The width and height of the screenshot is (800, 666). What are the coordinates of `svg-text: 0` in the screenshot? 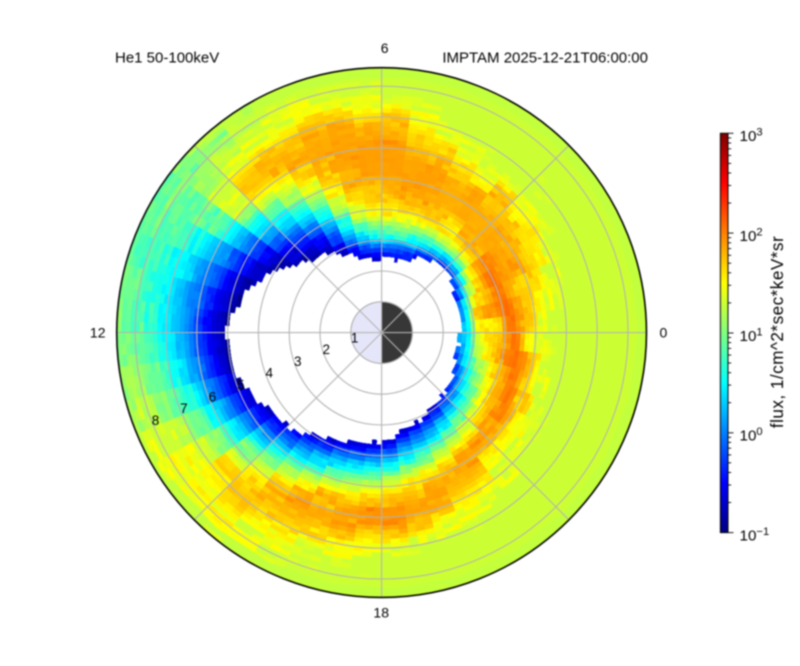 It's located at (664, 333).